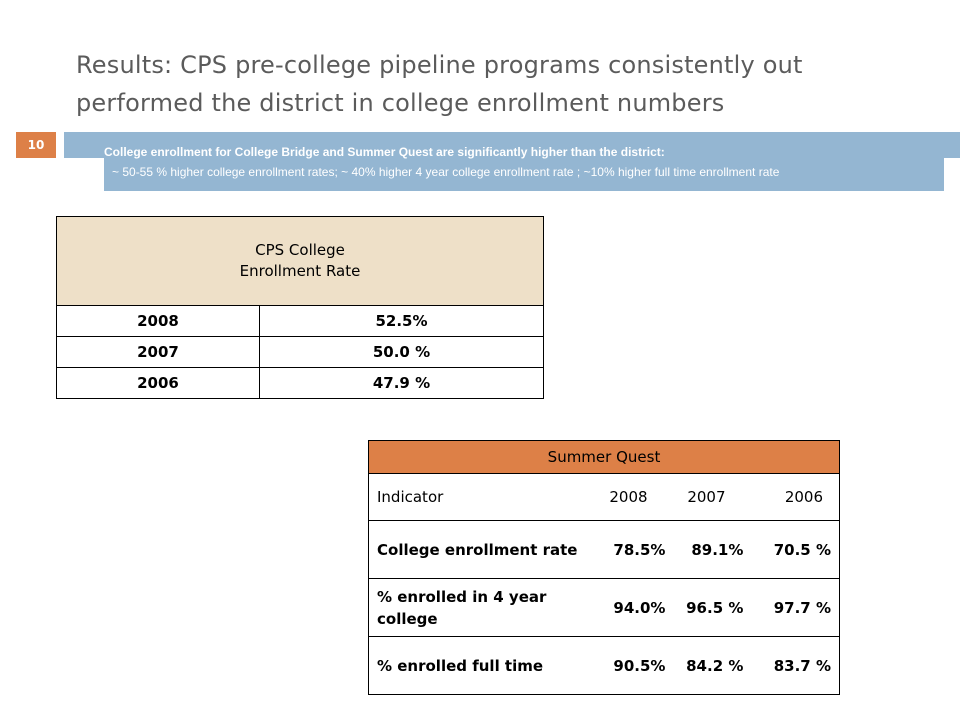  What do you see at coordinates (706, 549) in the screenshot?
I see `value-cell-2007: 89.1%` at bounding box center [706, 549].